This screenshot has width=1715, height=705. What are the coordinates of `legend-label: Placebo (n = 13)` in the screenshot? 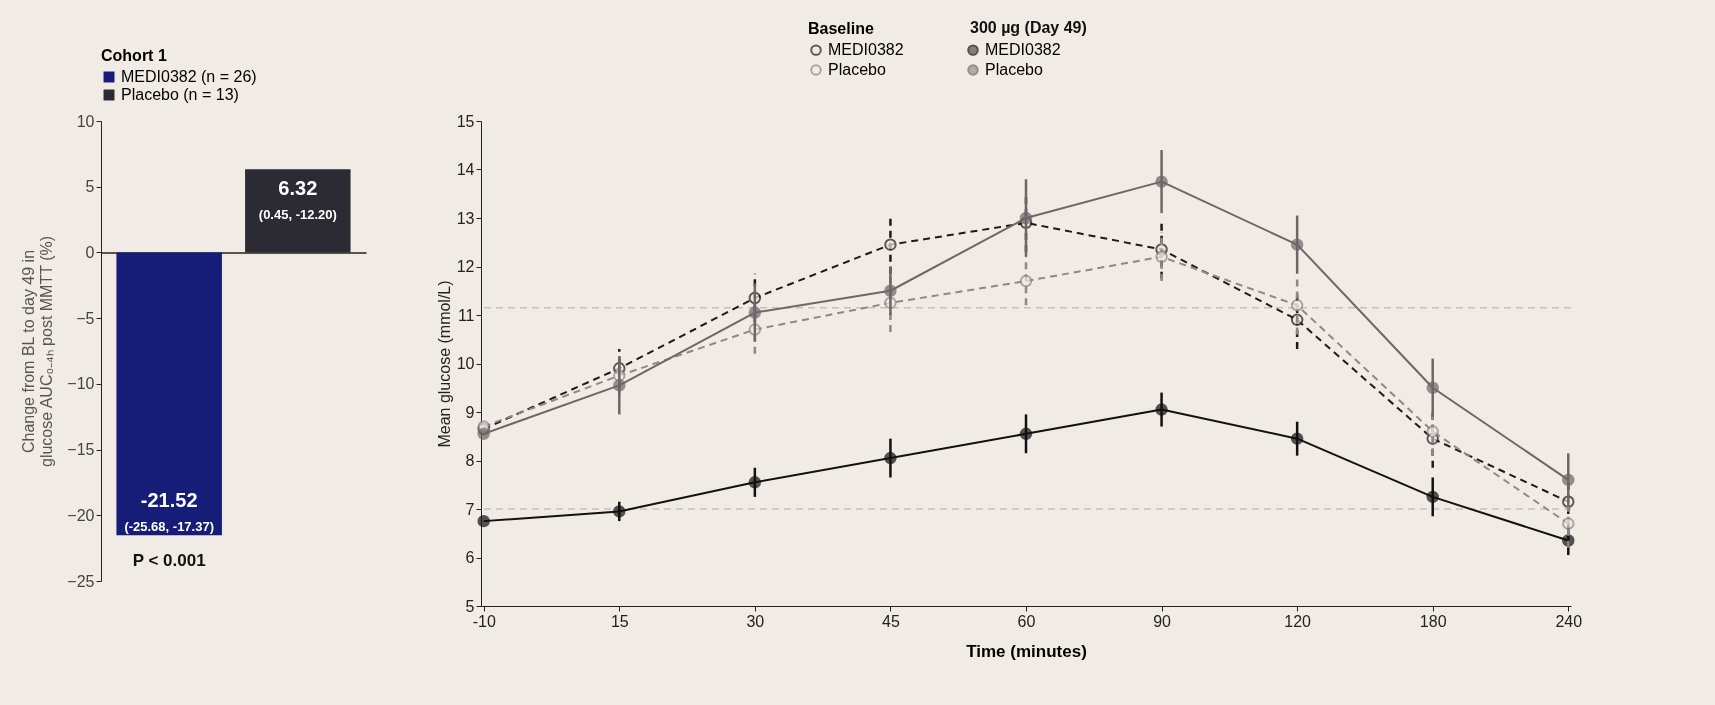 It's located at (180, 94).